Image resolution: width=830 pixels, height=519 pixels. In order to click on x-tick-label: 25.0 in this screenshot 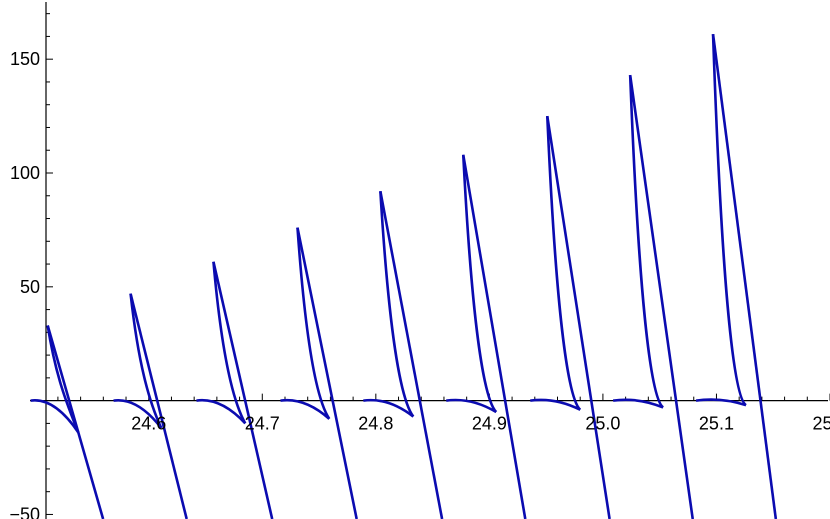, I will do `click(602, 424)`.